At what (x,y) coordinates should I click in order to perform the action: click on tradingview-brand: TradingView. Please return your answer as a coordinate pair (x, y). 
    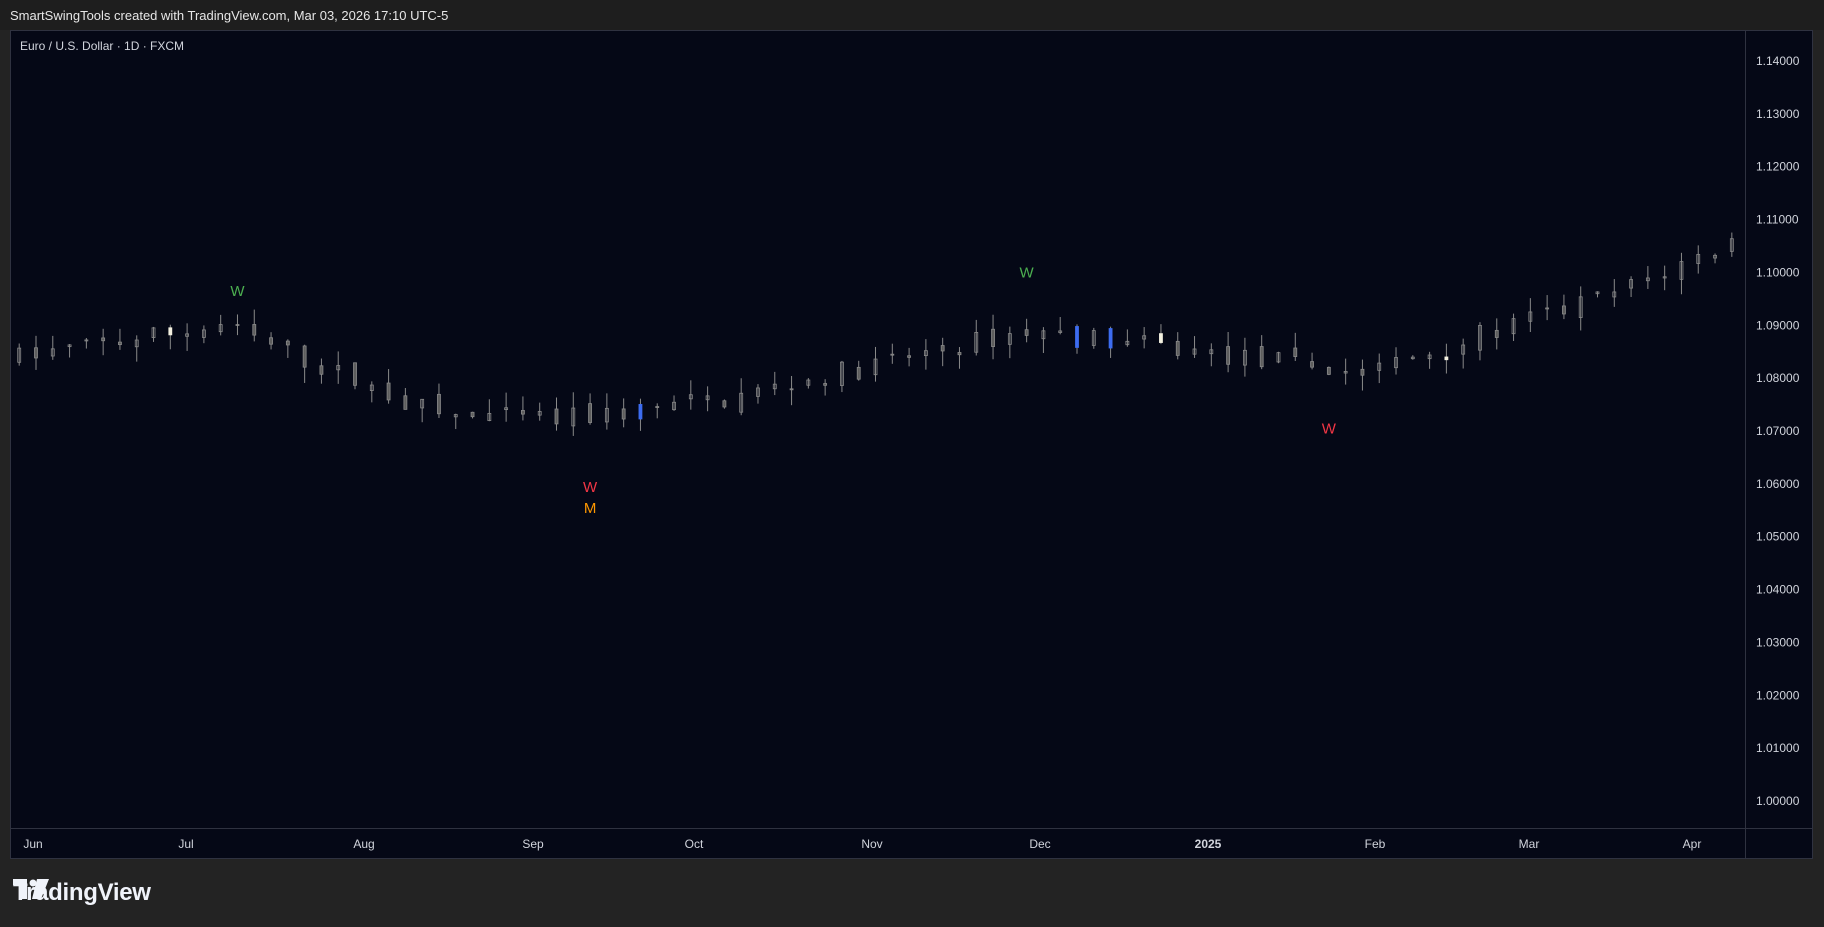
    Looking at the image, I should click on (82, 893).